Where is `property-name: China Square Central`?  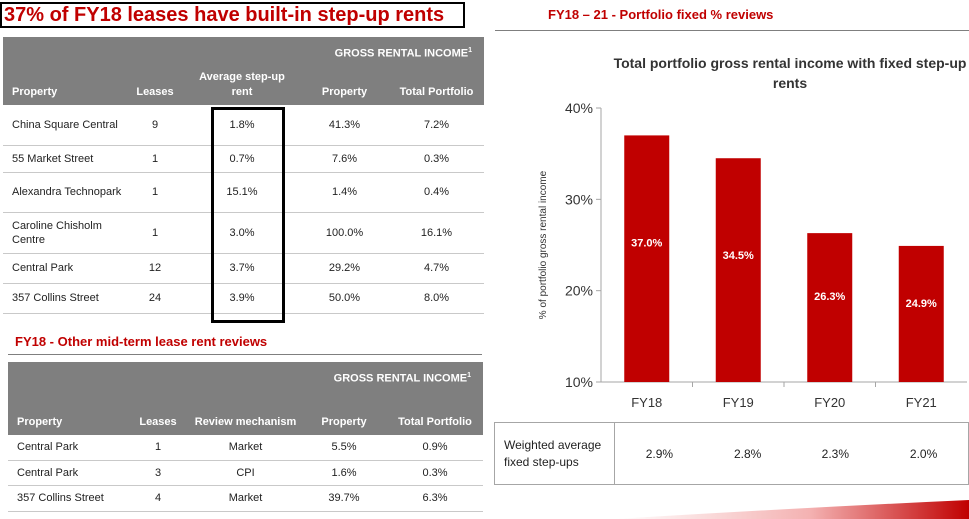 property-name: China Square Central is located at coordinates (64, 125).